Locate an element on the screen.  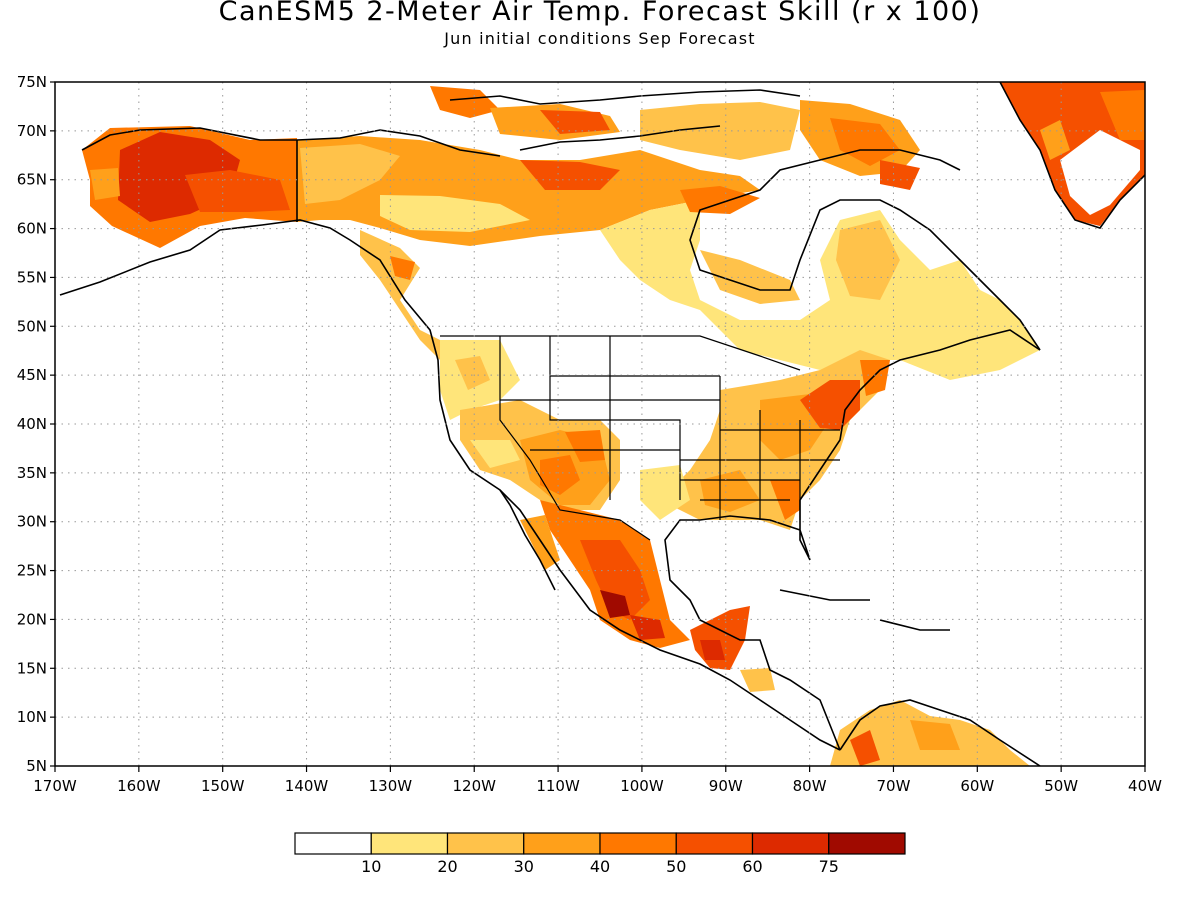
lat-tick-label: 55N is located at coordinates (32, 277).